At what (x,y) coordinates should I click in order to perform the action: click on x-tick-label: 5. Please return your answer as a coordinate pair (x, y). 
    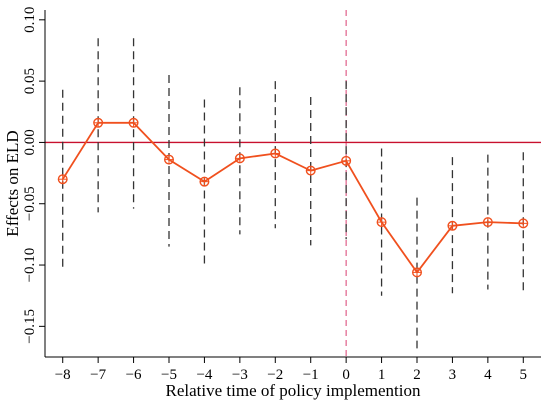
    Looking at the image, I should click on (524, 375).